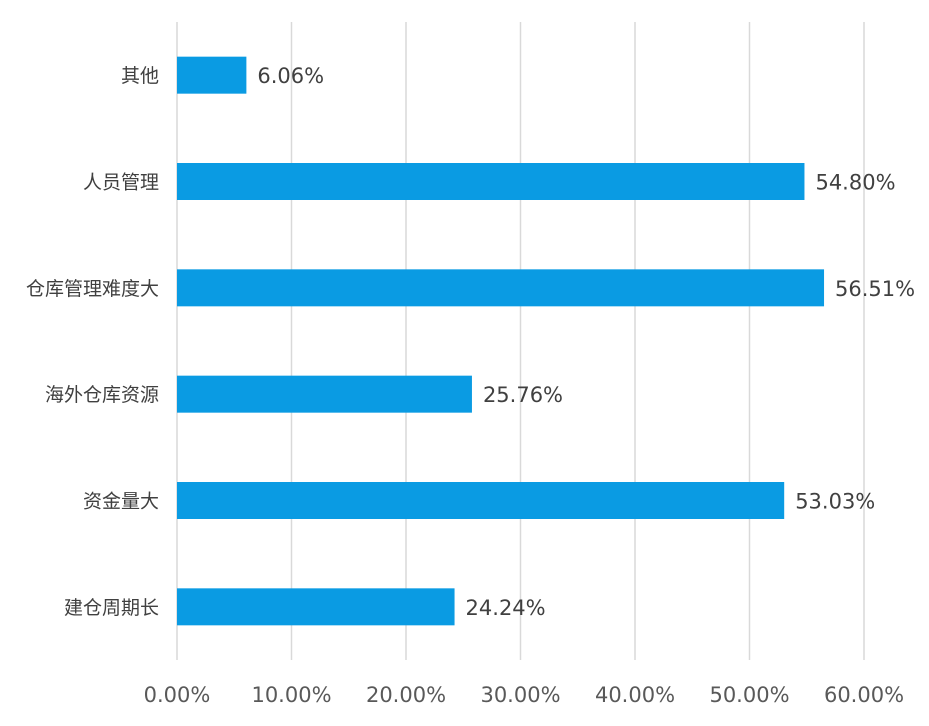 This screenshot has width=929, height=726. Describe the element at coordinates (523, 395) in the screenshot. I see `data-label: 25.76%` at that location.